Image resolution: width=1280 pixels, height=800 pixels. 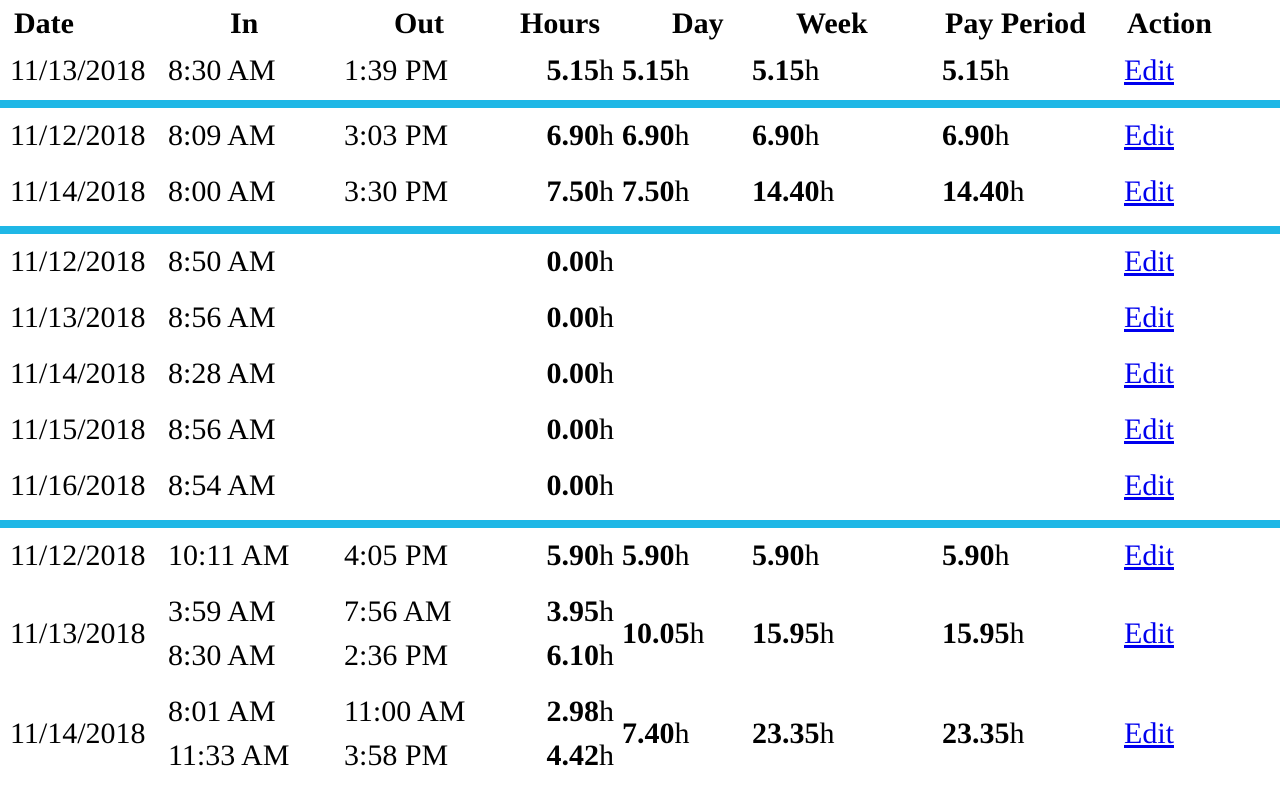 What do you see at coordinates (648, 733) in the screenshot?
I see `day-value: 7.40` at bounding box center [648, 733].